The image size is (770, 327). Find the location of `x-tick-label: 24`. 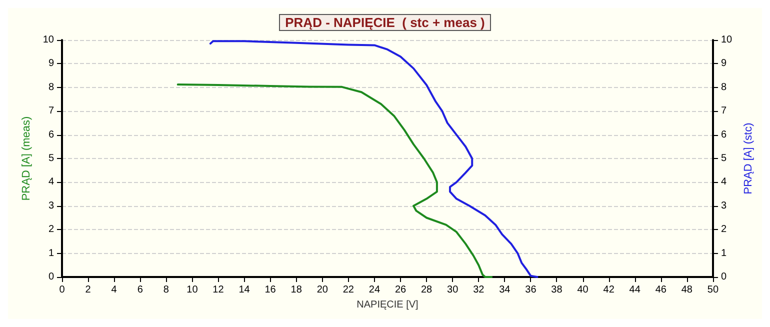

x-tick-label: 24 is located at coordinates (374, 290).